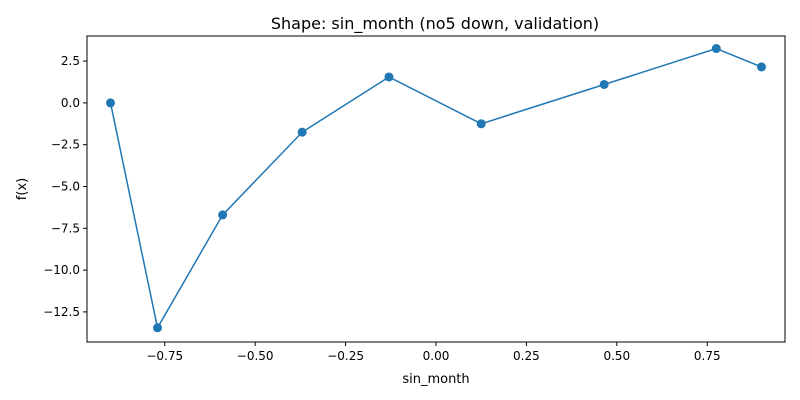 The image size is (800, 400). I want to click on x-axis-label: sin_month, so click(435, 379).